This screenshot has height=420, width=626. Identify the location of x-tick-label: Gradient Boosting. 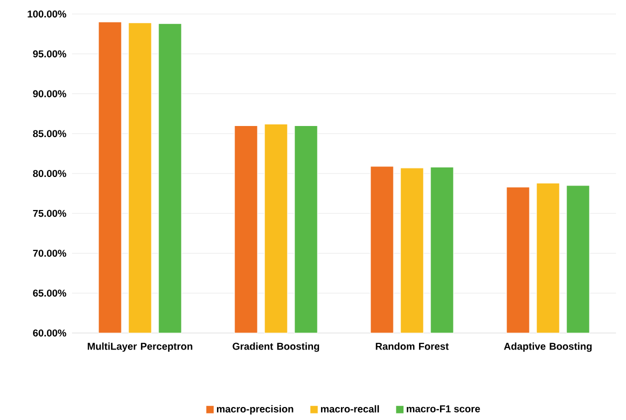
(276, 347).